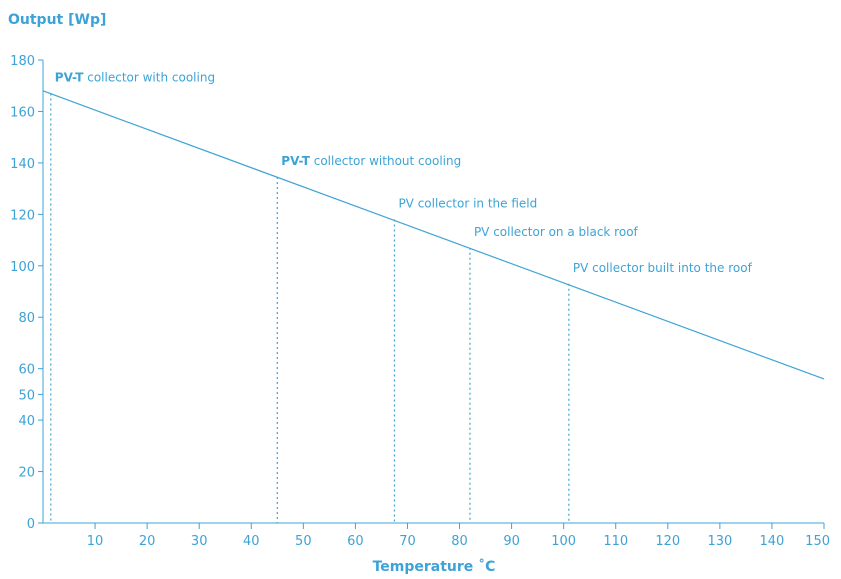  Describe the element at coordinates (26, 293) in the screenshot. I see `y-ticks: 0 20 40 50 60 80 100 120 140 160 180` at that location.